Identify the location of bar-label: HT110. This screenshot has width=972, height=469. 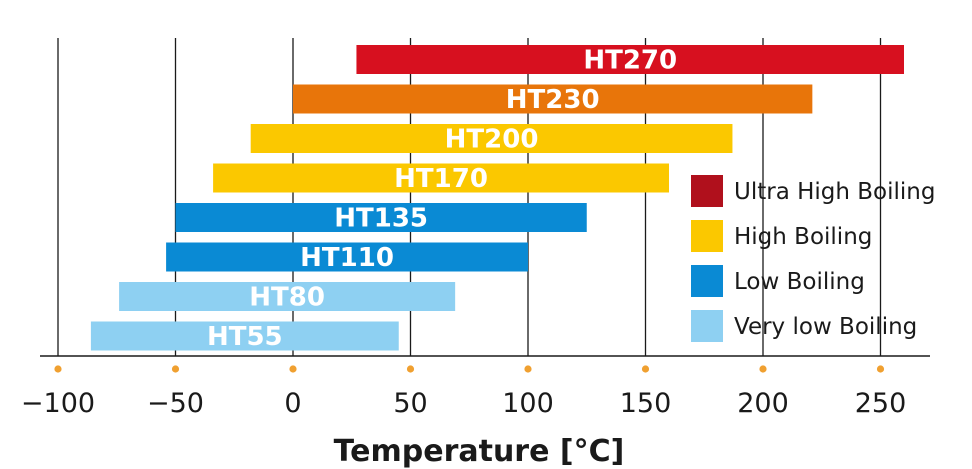
(347, 258).